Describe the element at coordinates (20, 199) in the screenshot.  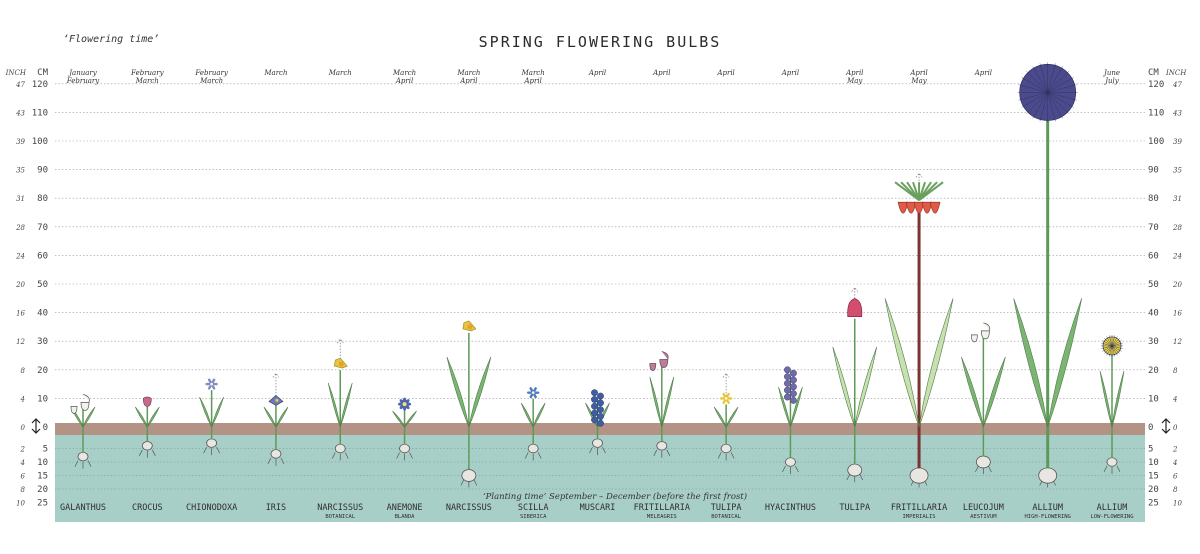
I see `inch-tick-left: 31` at that location.